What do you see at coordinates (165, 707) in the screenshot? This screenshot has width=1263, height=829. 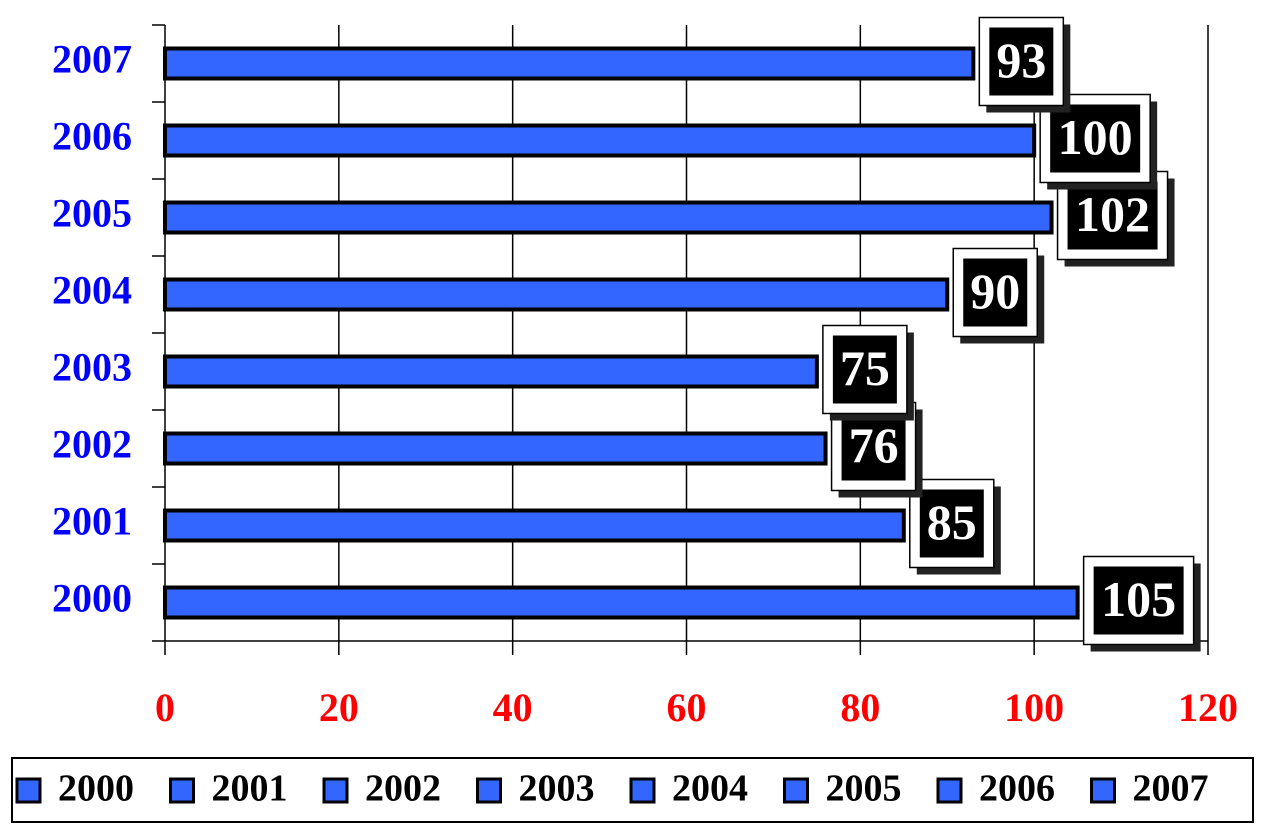 I see `x-tick-label: 0` at bounding box center [165, 707].